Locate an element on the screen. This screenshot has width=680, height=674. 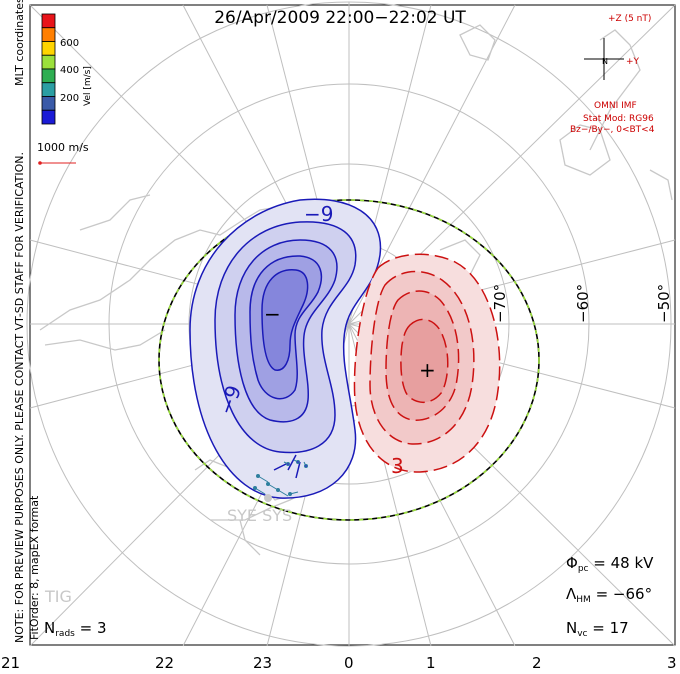
radar-count: Nrads = 3 is located at coordinates (75, 629).